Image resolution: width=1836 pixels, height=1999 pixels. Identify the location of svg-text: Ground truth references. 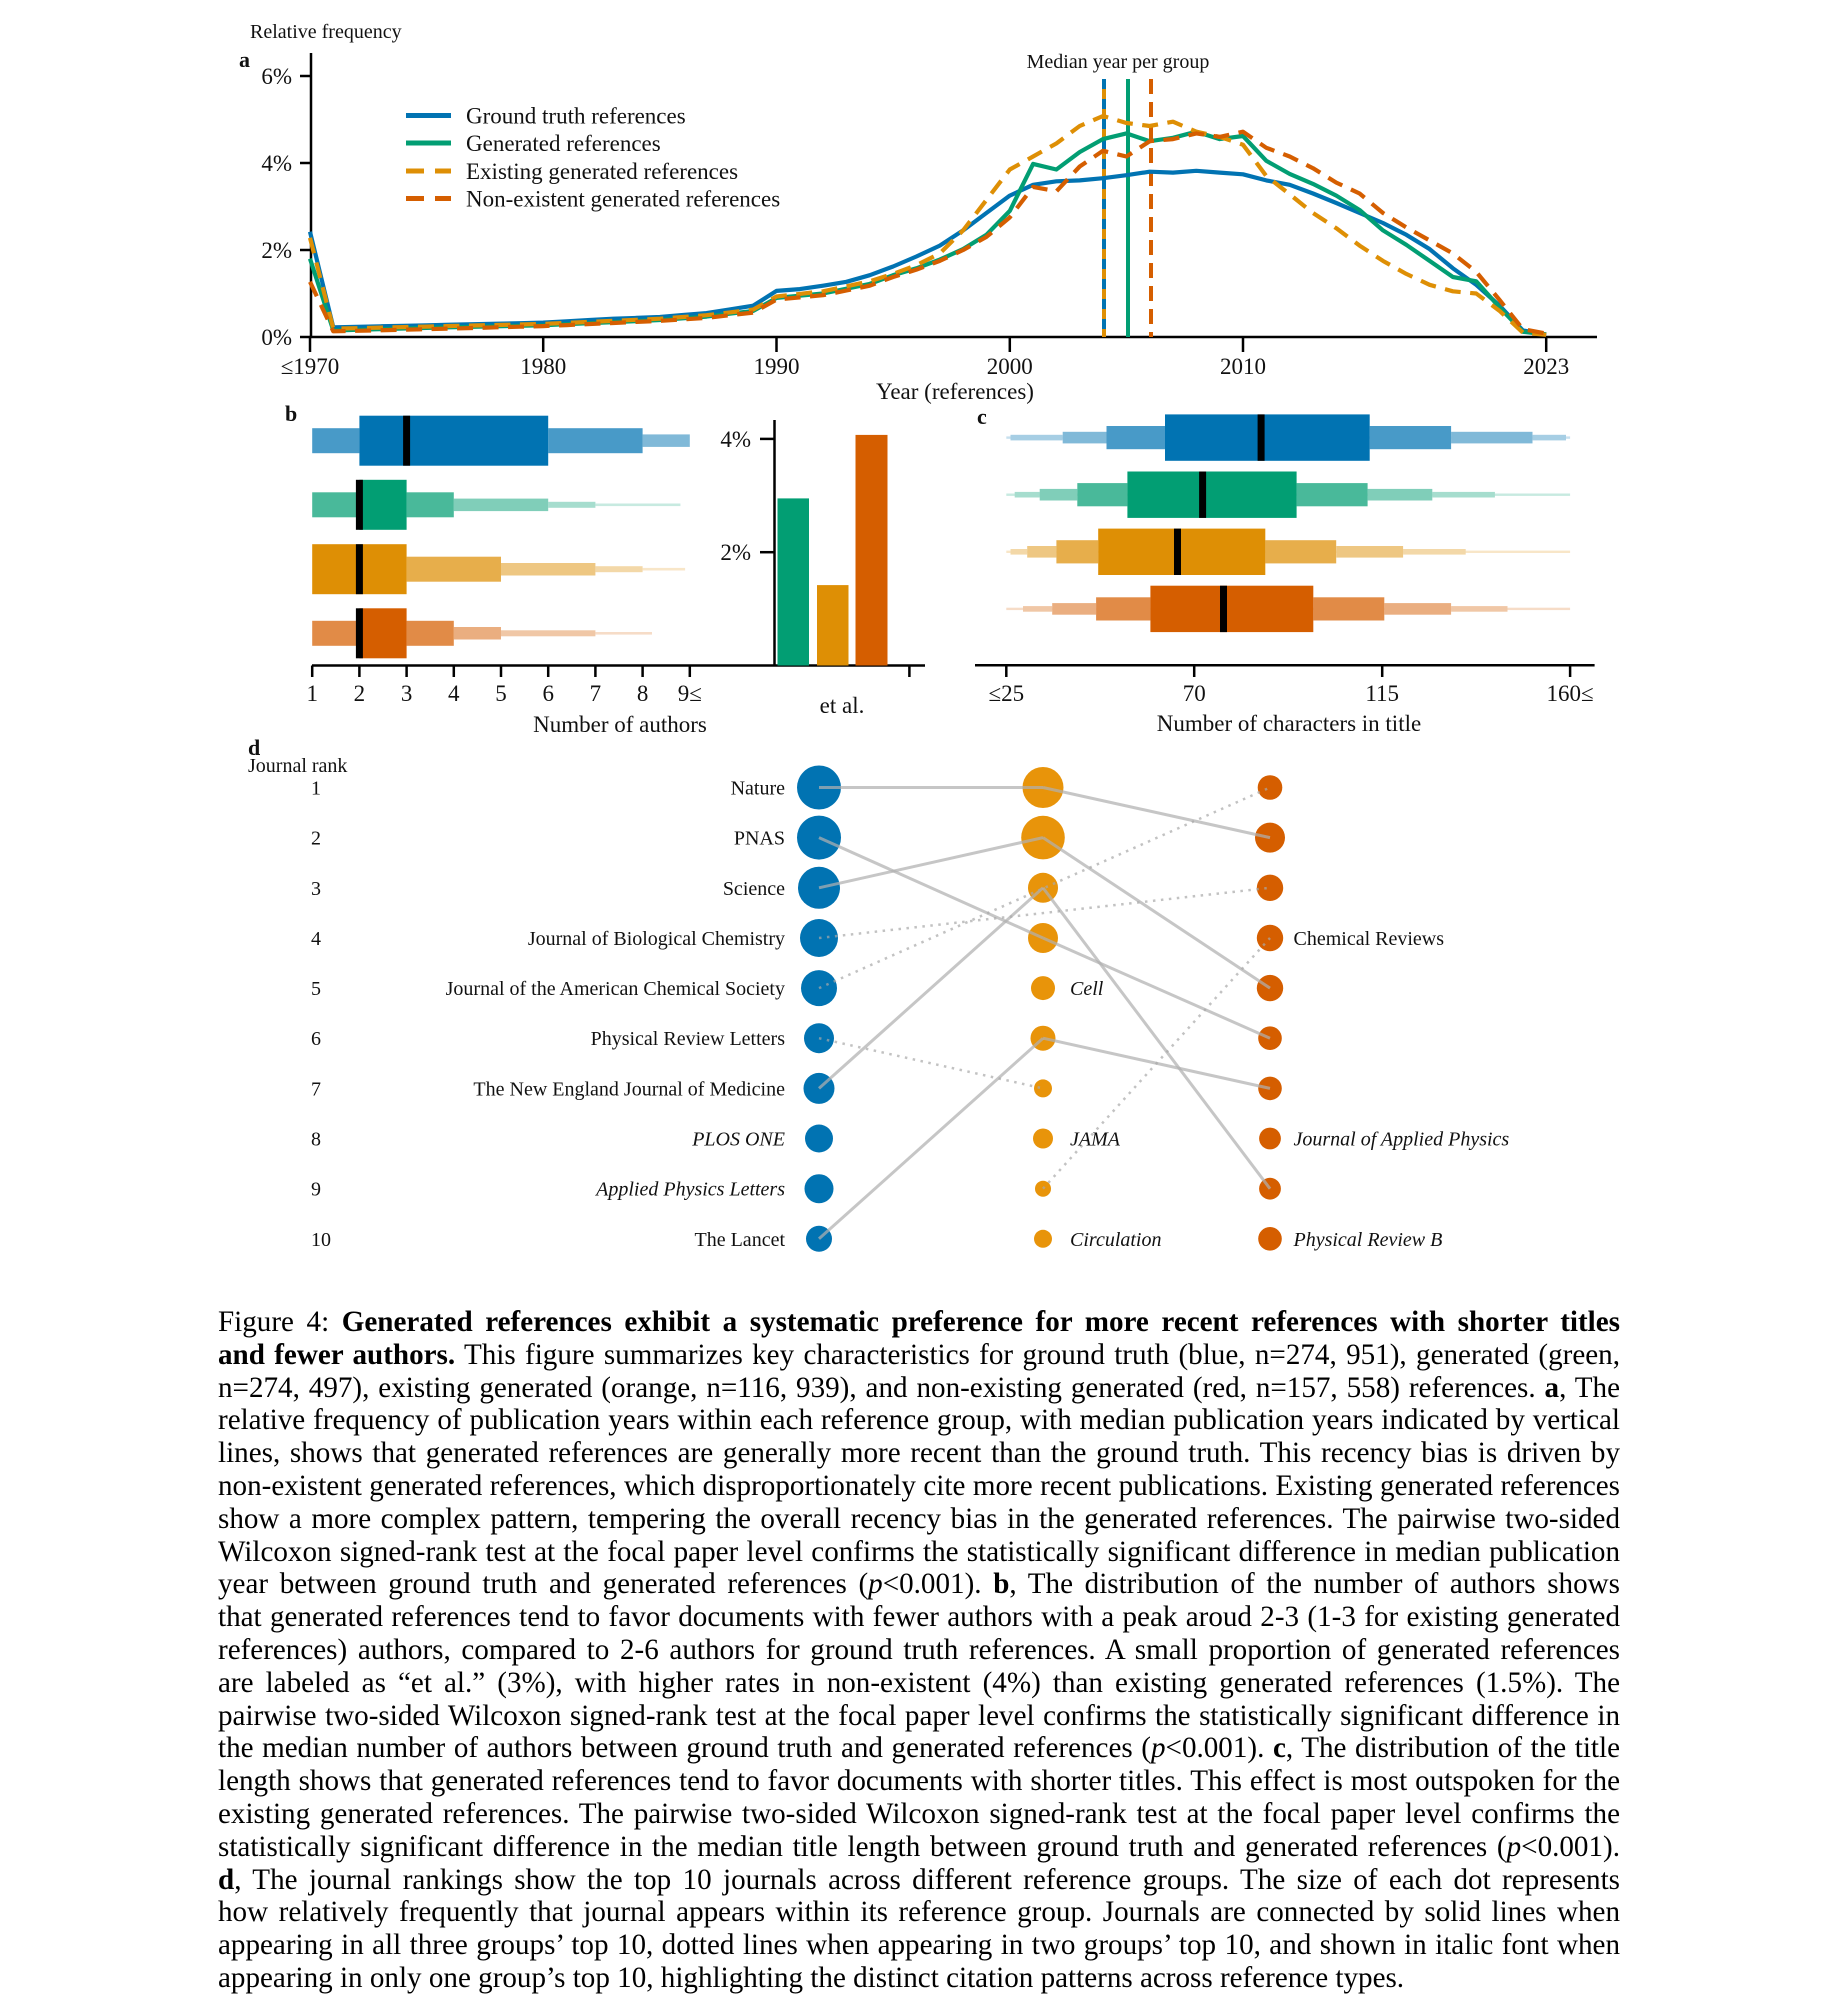
(576, 116).